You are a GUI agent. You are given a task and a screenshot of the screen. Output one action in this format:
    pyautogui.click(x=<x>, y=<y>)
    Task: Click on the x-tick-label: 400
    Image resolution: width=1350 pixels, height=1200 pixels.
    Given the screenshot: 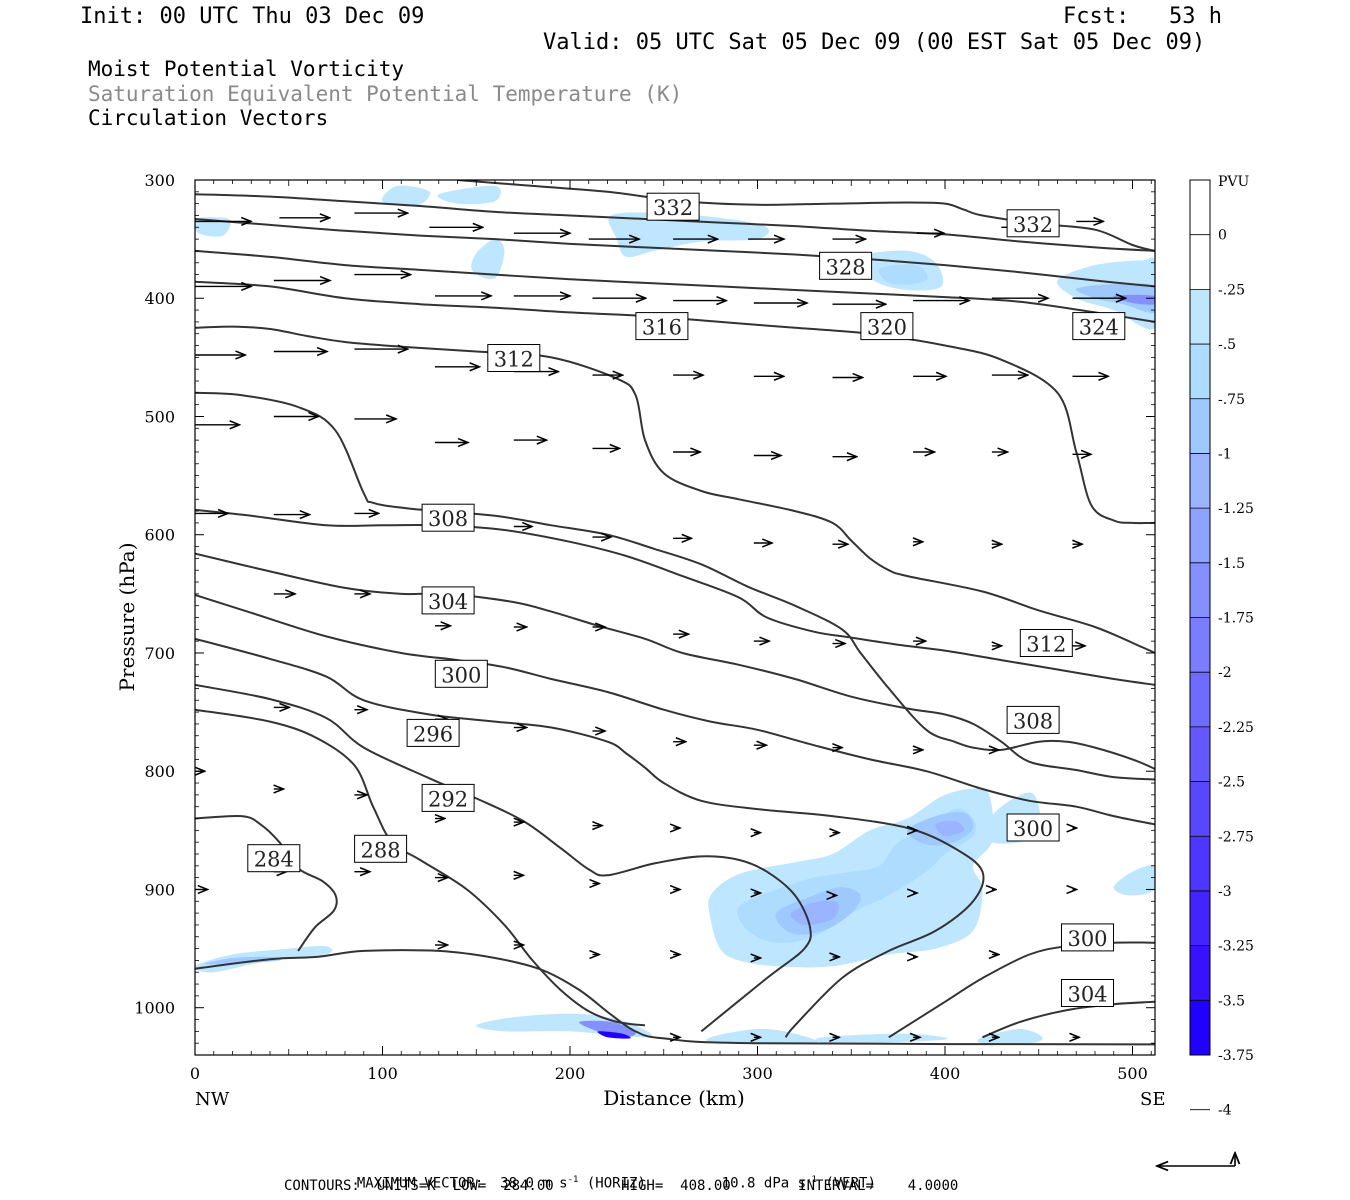 What is the action you would take?
    pyautogui.click(x=945, y=1073)
    